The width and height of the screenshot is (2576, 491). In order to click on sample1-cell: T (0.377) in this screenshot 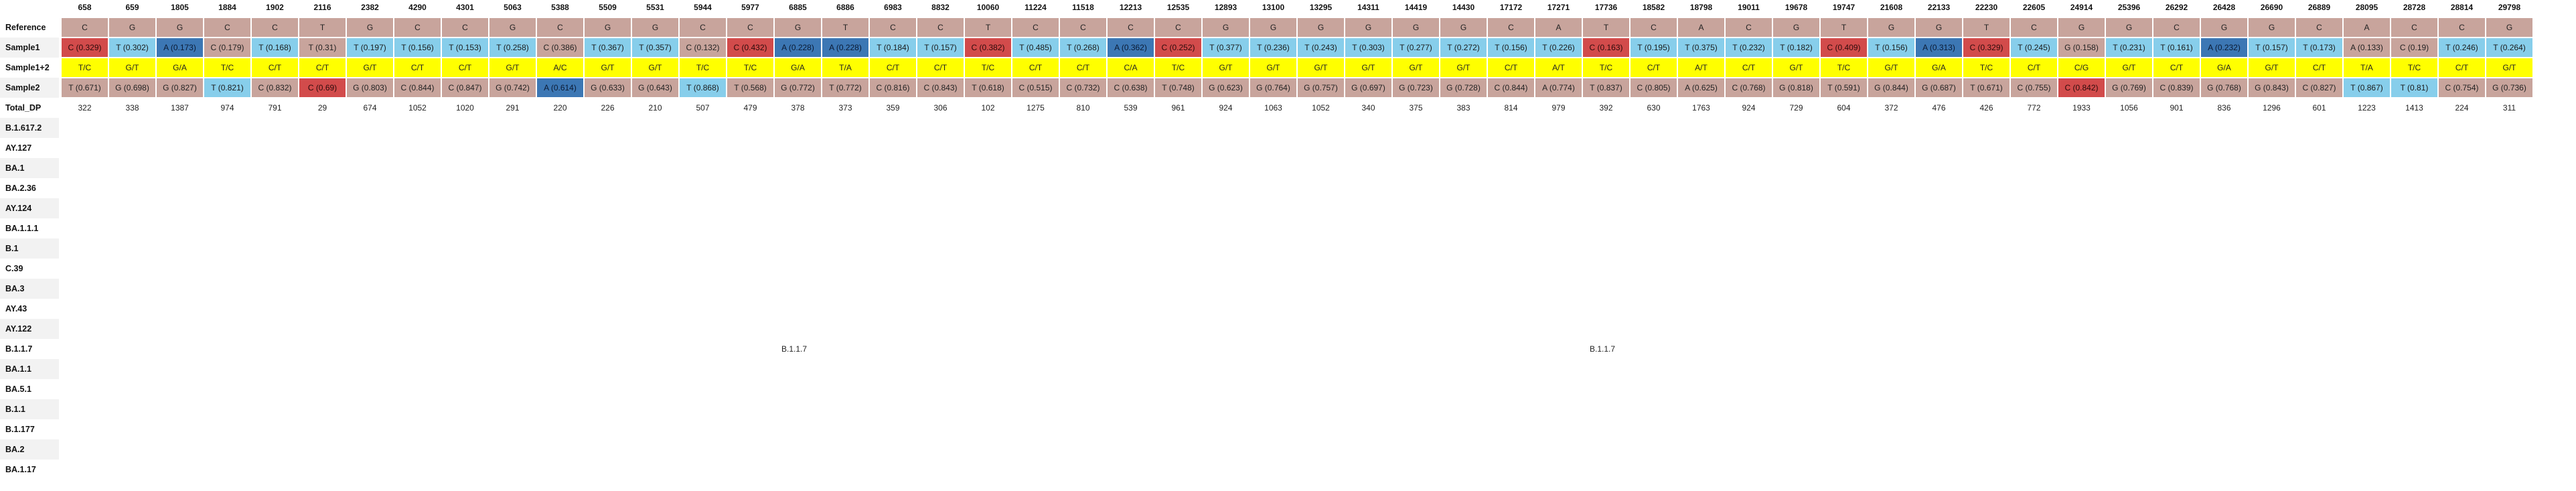, I will do `click(1226, 48)`.